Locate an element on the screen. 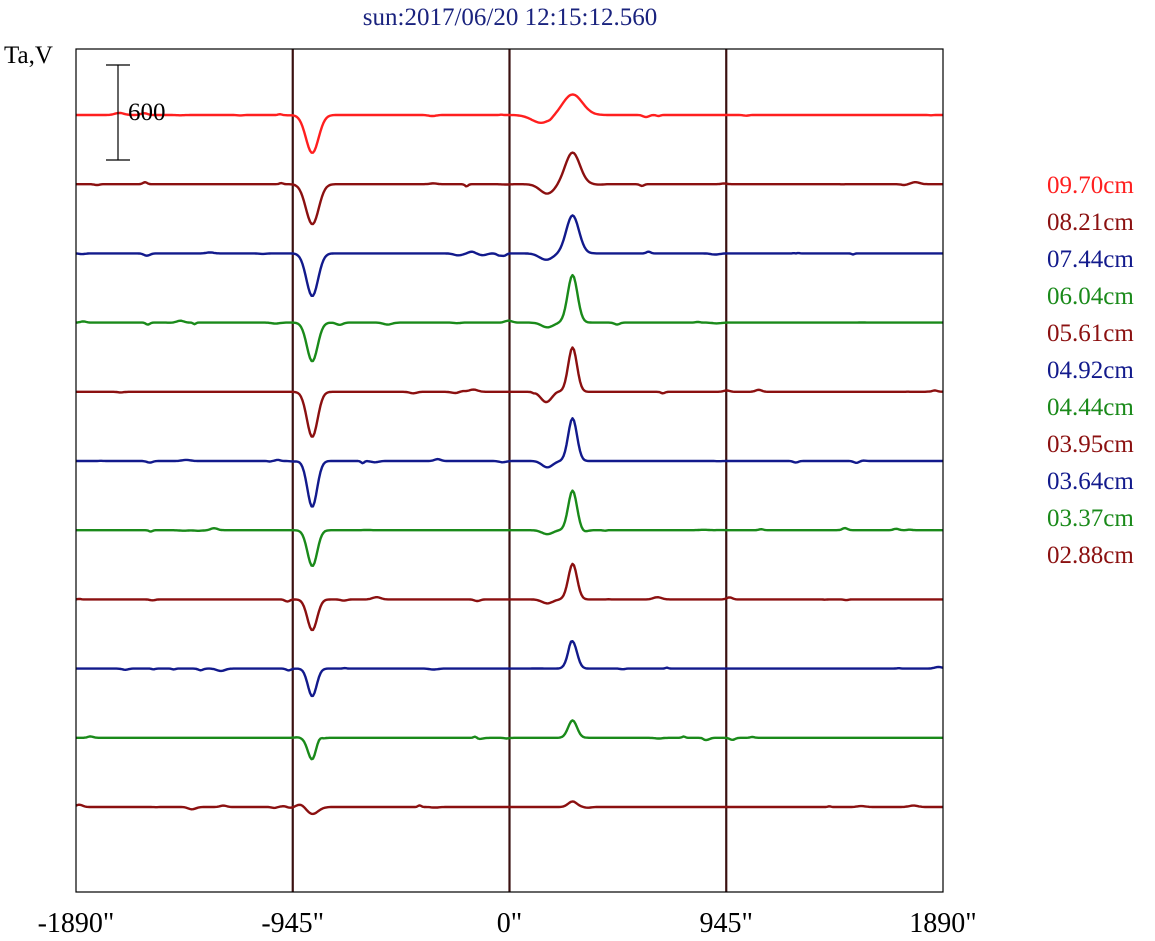 The image size is (1155, 941). legend-entry: 03.95cm is located at coordinates (1090, 444).